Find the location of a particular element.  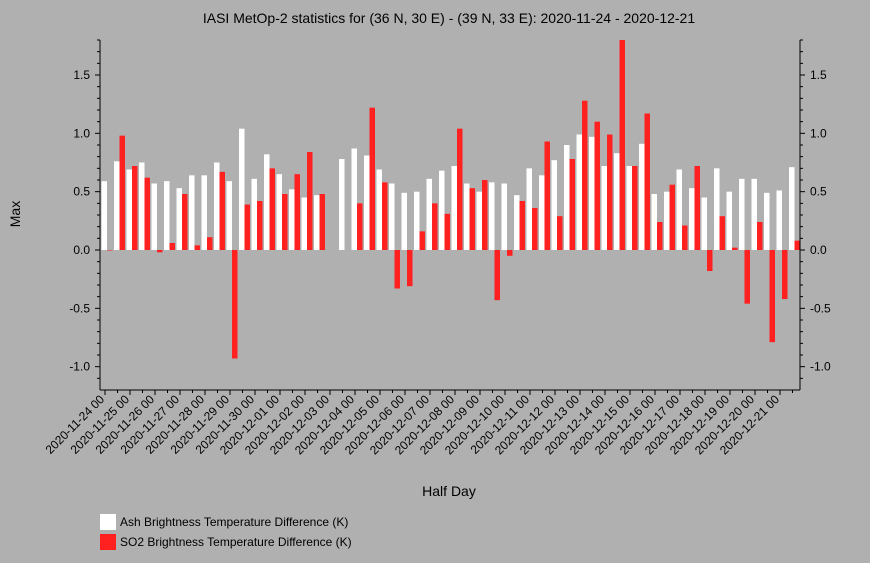

y-tick-label-right: -0.5 is located at coordinates (820, 308).